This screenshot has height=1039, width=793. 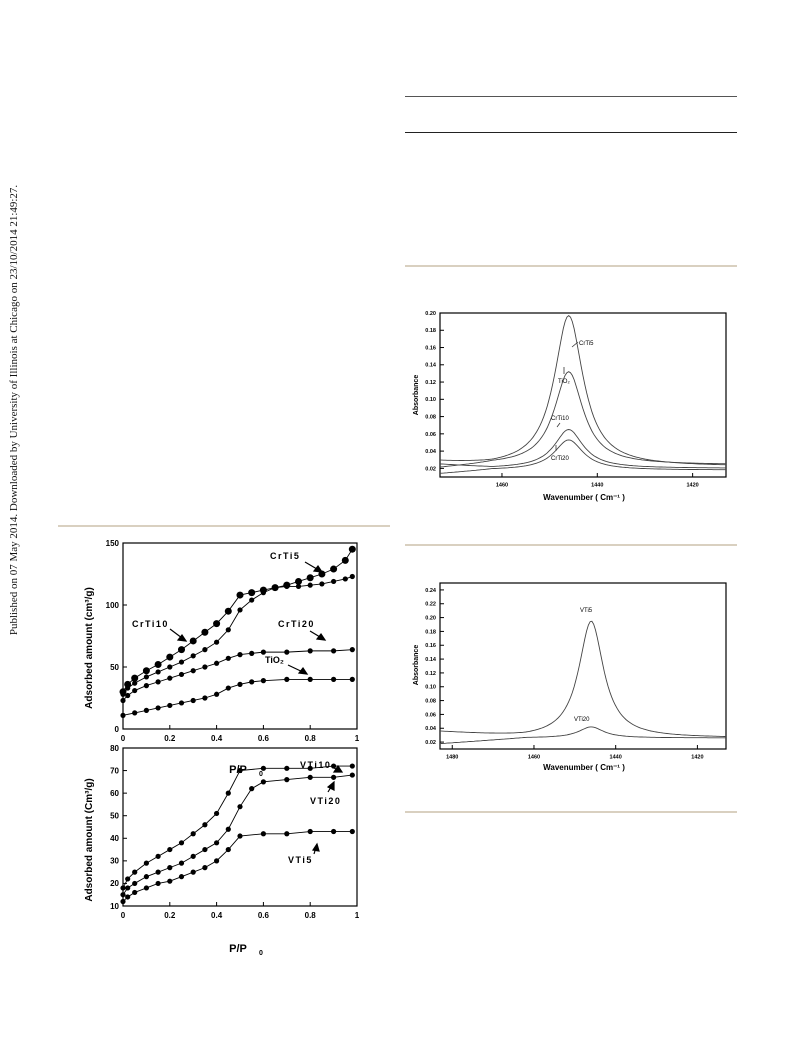 What do you see at coordinates (571, 132) in the screenshot?
I see `table-rule-bottom` at bounding box center [571, 132].